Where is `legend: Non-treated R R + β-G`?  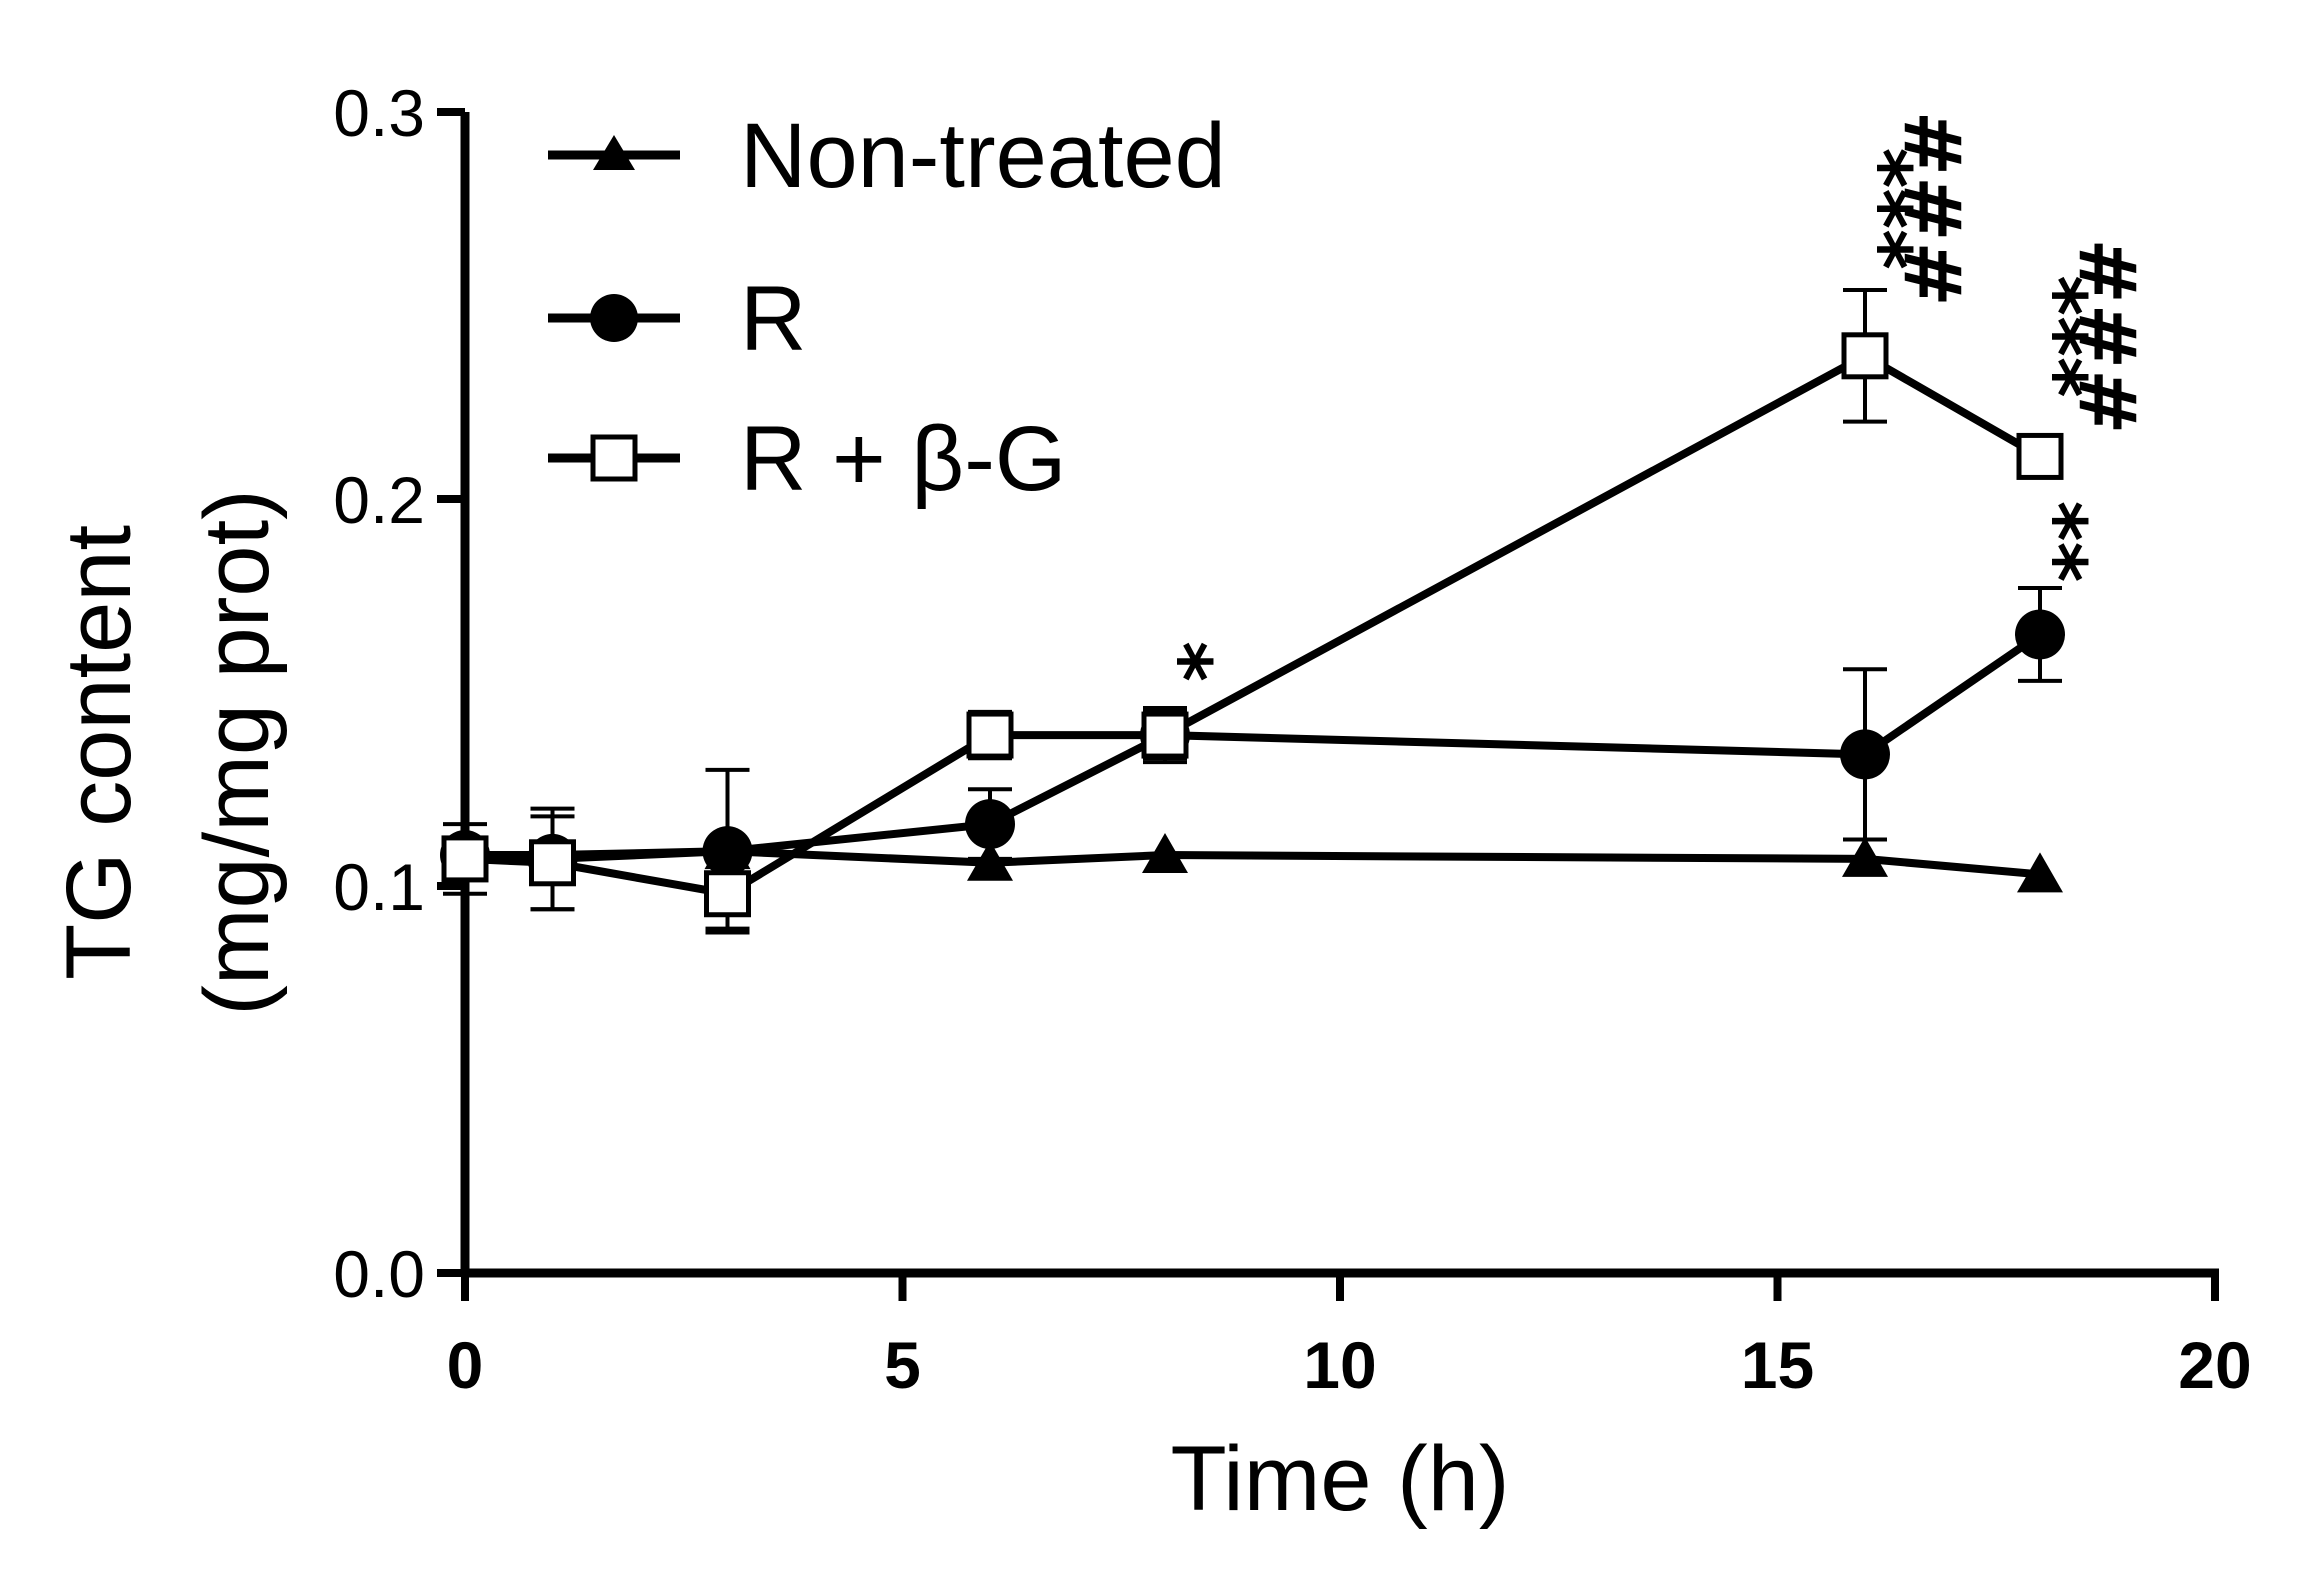 legend: Non-treated R R + β-G is located at coordinates (887, 307).